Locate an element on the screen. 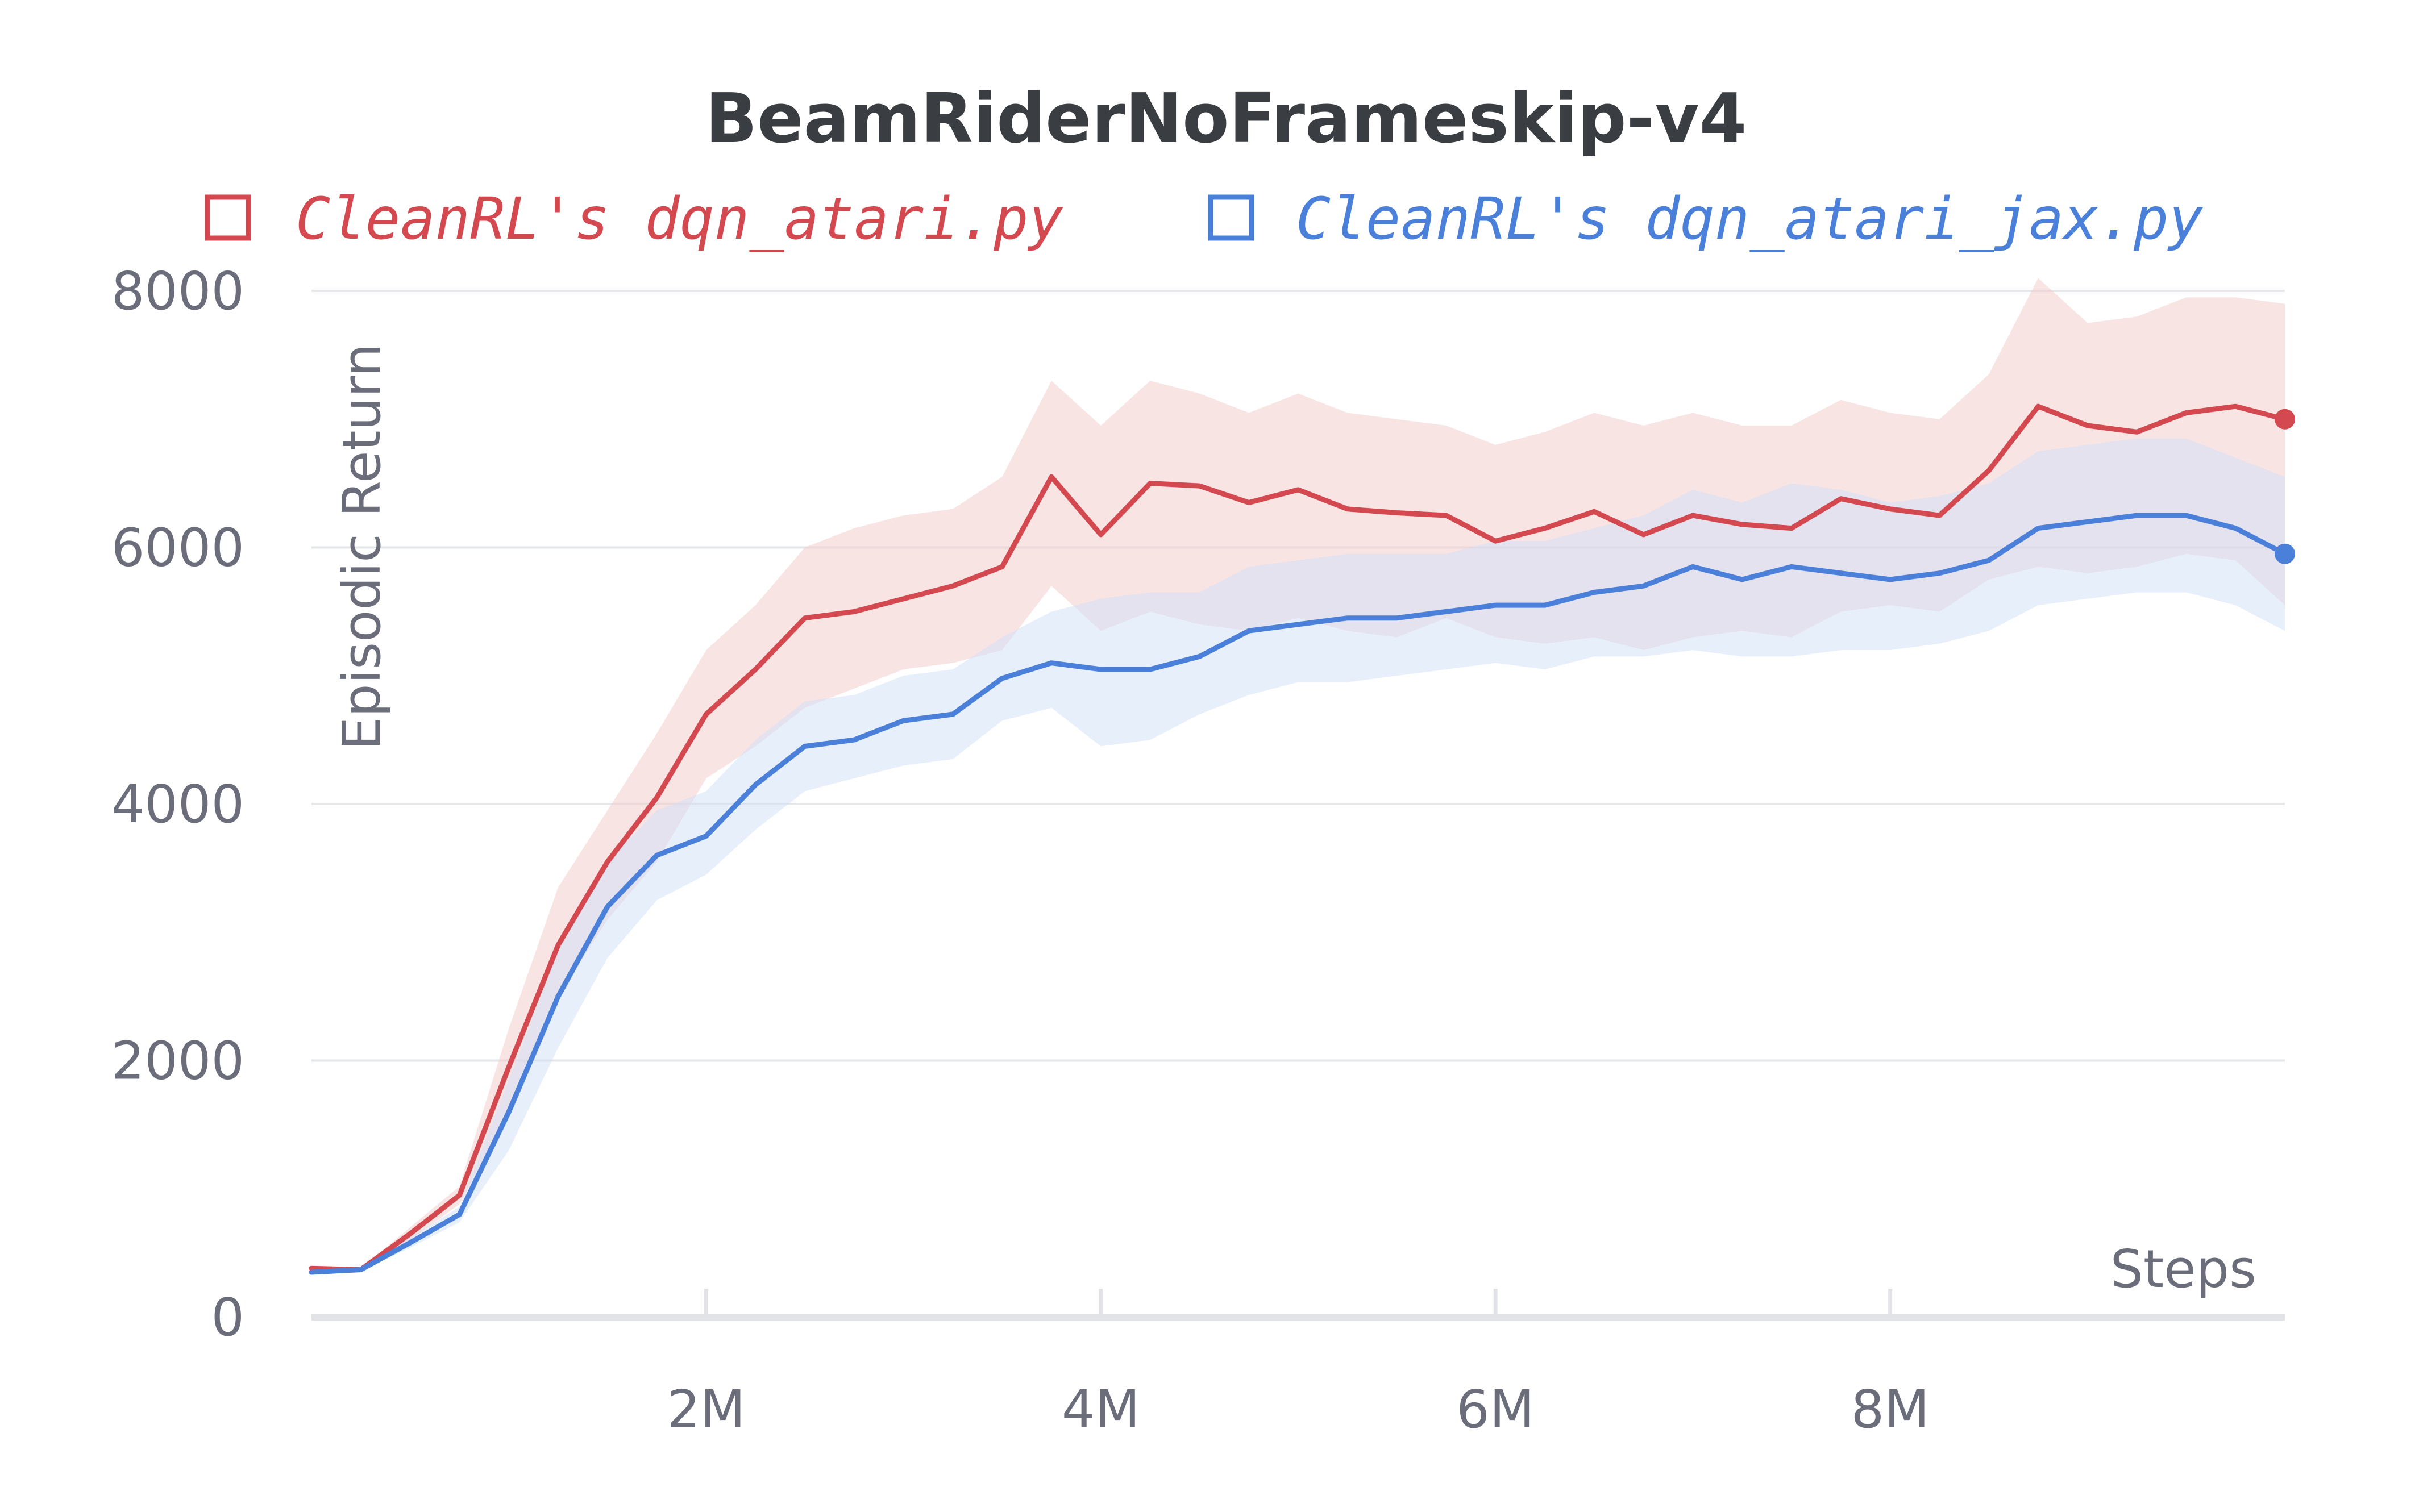 Image resolution: width=2419 pixels, height=1512 pixels. x-axis: 2M 4M 6M 8M is located at coordinates (1298, 1364).